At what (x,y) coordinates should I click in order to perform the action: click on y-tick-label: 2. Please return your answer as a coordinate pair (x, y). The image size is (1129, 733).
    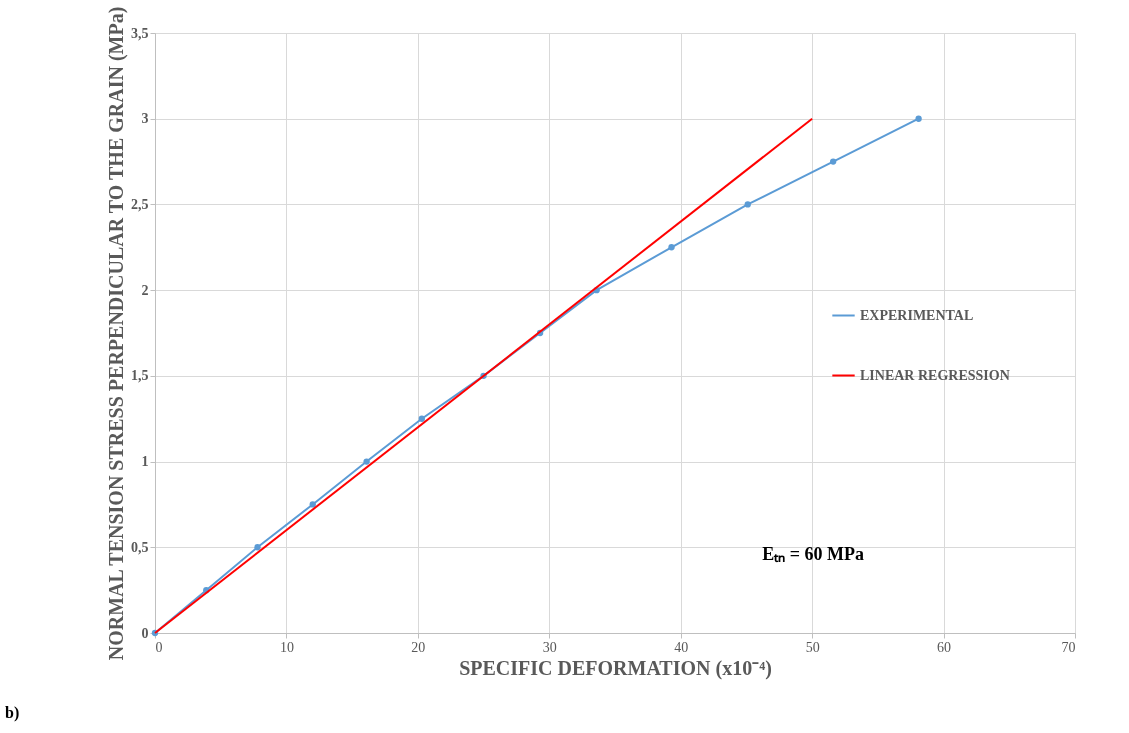
    Looking at the image, I should click on (145, 290).